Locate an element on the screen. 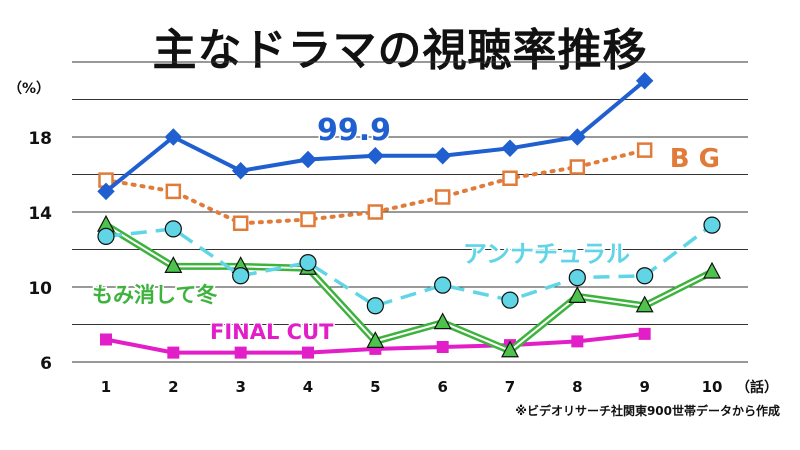 This screenshot has height=450, width=800. series-line is located at coordinates (409, 265).